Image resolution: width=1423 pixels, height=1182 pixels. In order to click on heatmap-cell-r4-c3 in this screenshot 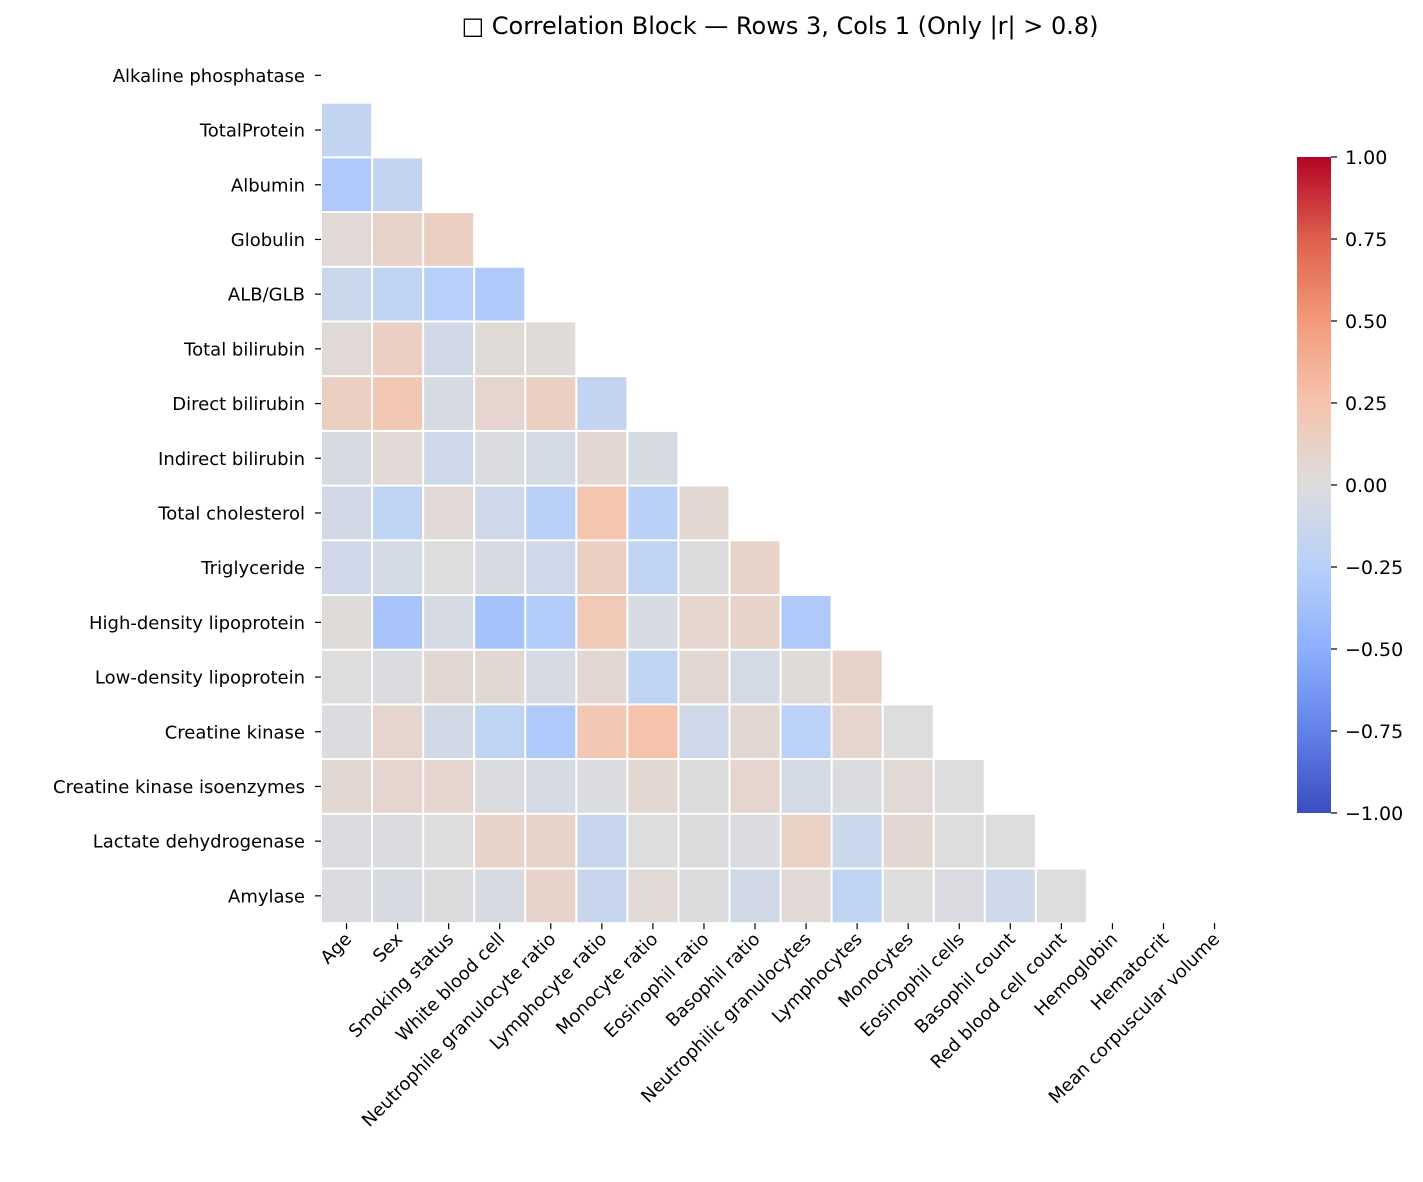, I will do `click(500, 294)`.